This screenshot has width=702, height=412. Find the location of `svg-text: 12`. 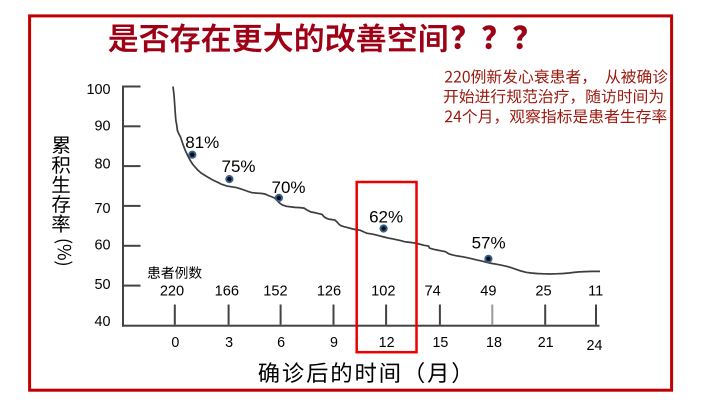

svg-text: 12 is located at coordinates (387, 343).